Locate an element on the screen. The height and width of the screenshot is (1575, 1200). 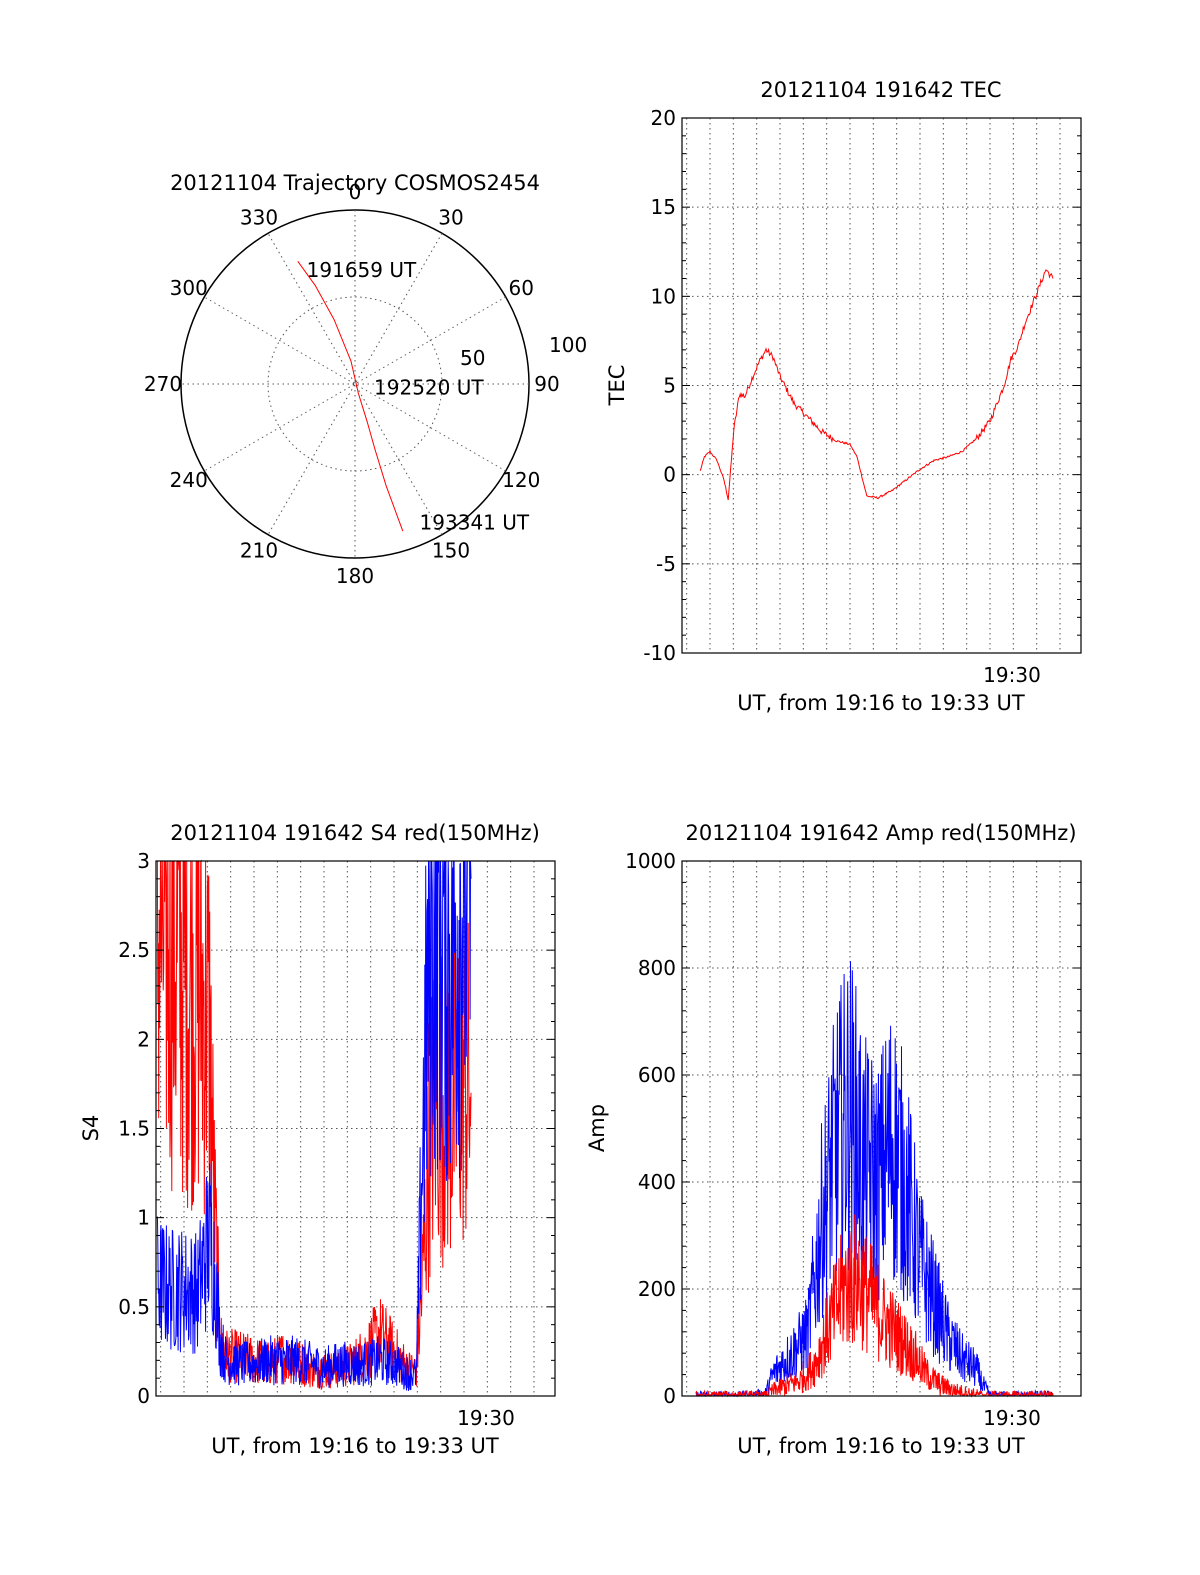
amp-ytick-label-0: 0 is located at coordinates (669, 1396).